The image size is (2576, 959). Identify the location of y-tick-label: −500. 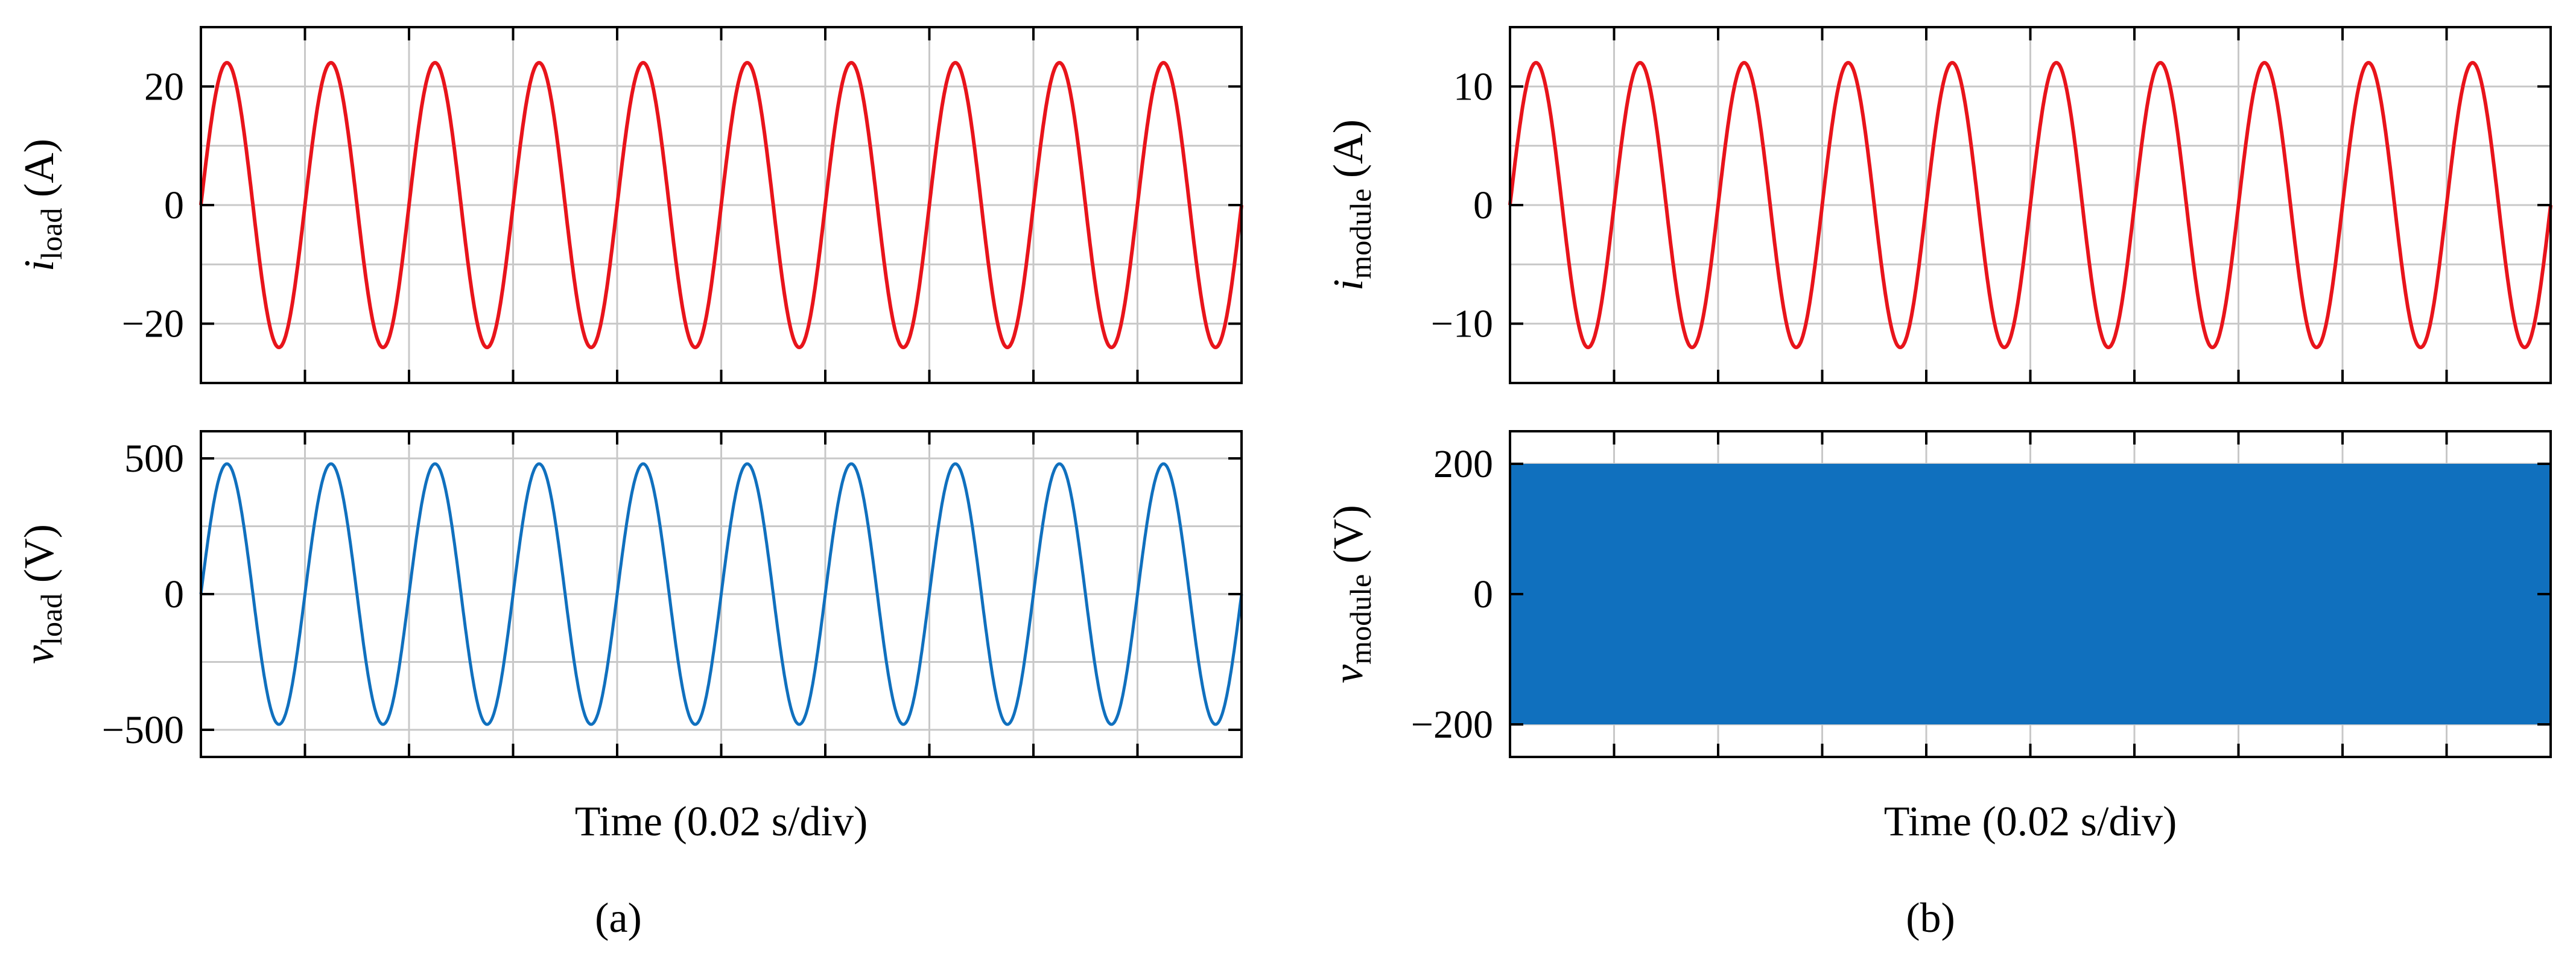
(143, 730).